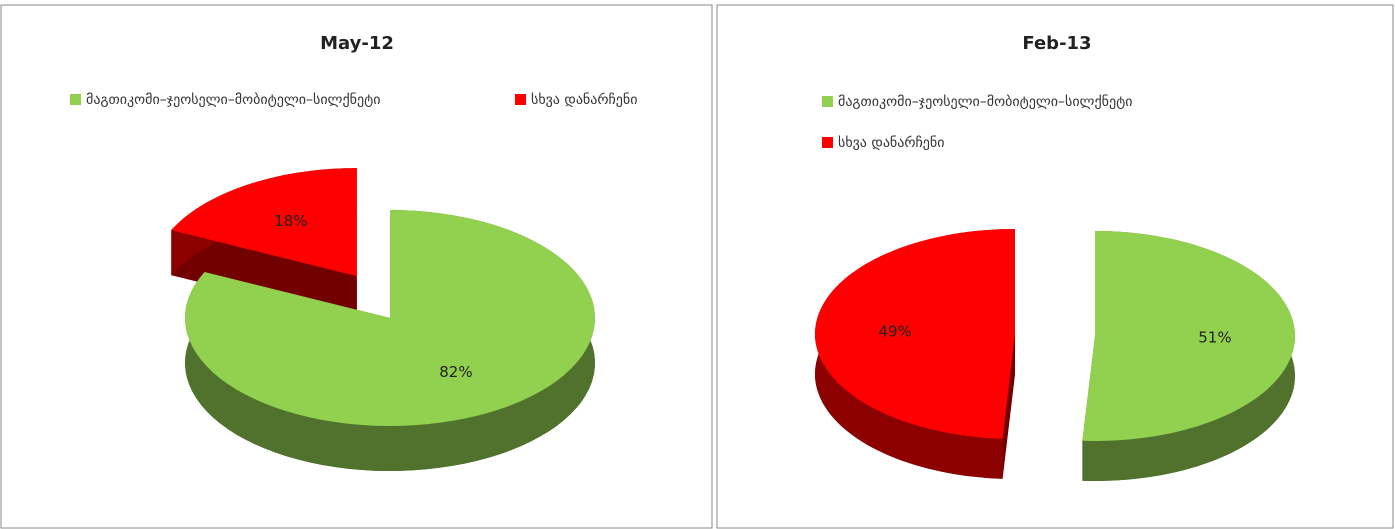 The image size is (1395, 529). What do you see at coordinates (455, 372) in the screenshot?
I see `data-label: 82%` at bounding box center [455, 372].